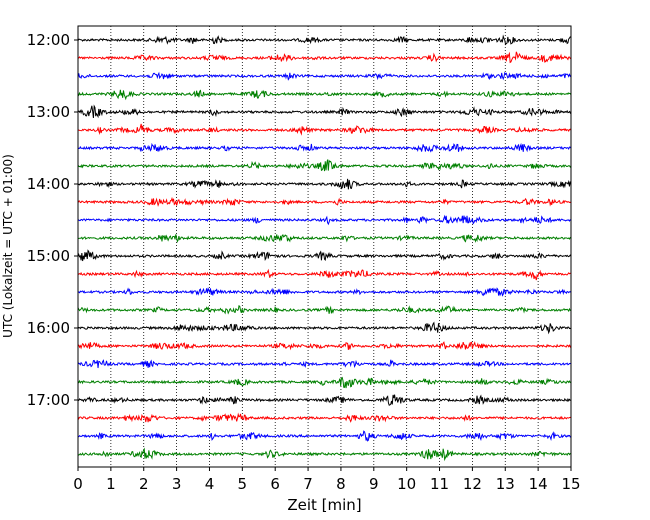 This screenshot has height=520, width=650. What do you see at coordinates (48, 184) in the screenshot?
I see `y-tick-label: 14:00` at bounding box center [48, 184].